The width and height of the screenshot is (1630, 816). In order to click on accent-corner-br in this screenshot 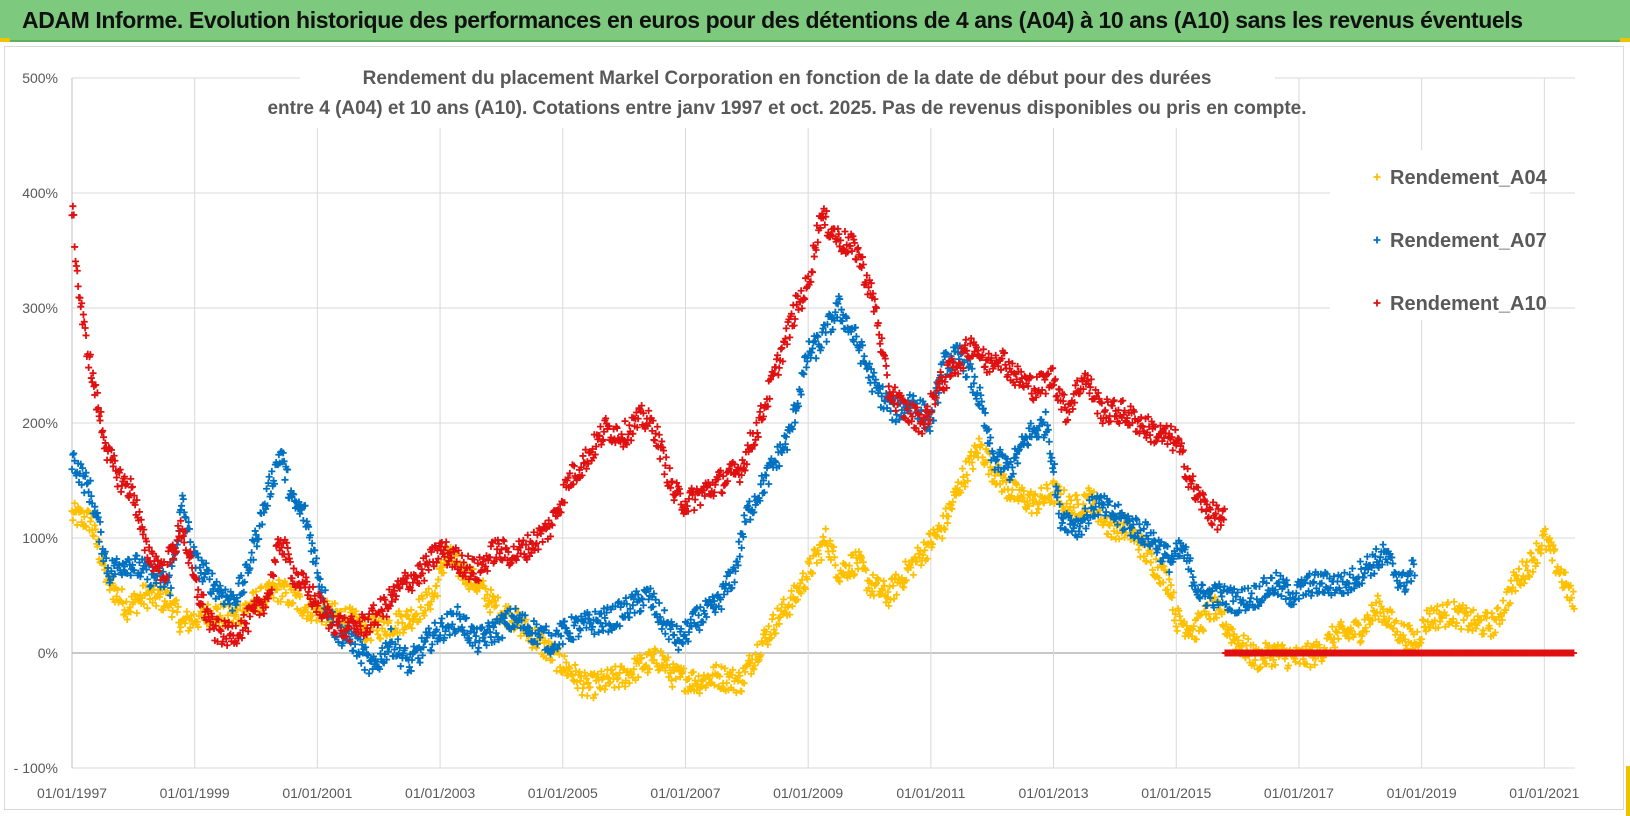, I will do `click(1628, 791)`.